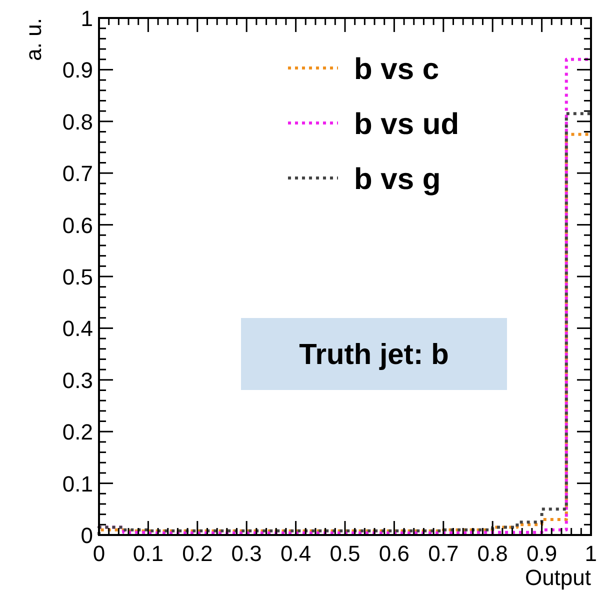 The height and width of the screenshot is (599, 607). What do you see at coordinates (86, 535) in the screenshot?
I see `y-tick-label: 0` at bounding box center [86, 535].